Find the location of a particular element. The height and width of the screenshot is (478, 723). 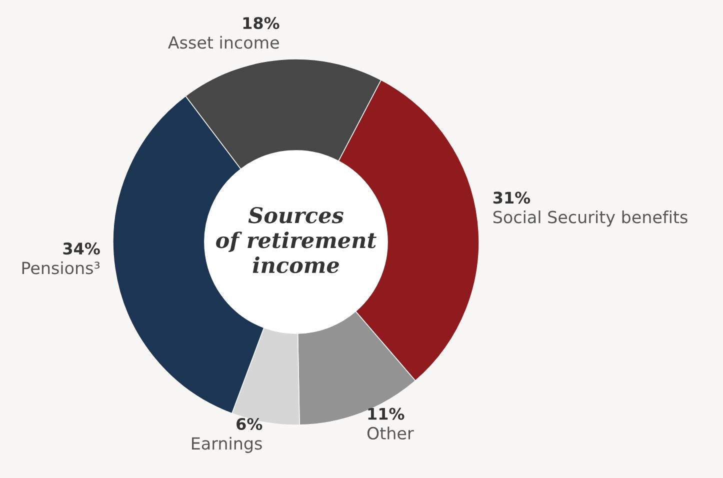

slice-label: Asset income is located at coordinates (223, 42).